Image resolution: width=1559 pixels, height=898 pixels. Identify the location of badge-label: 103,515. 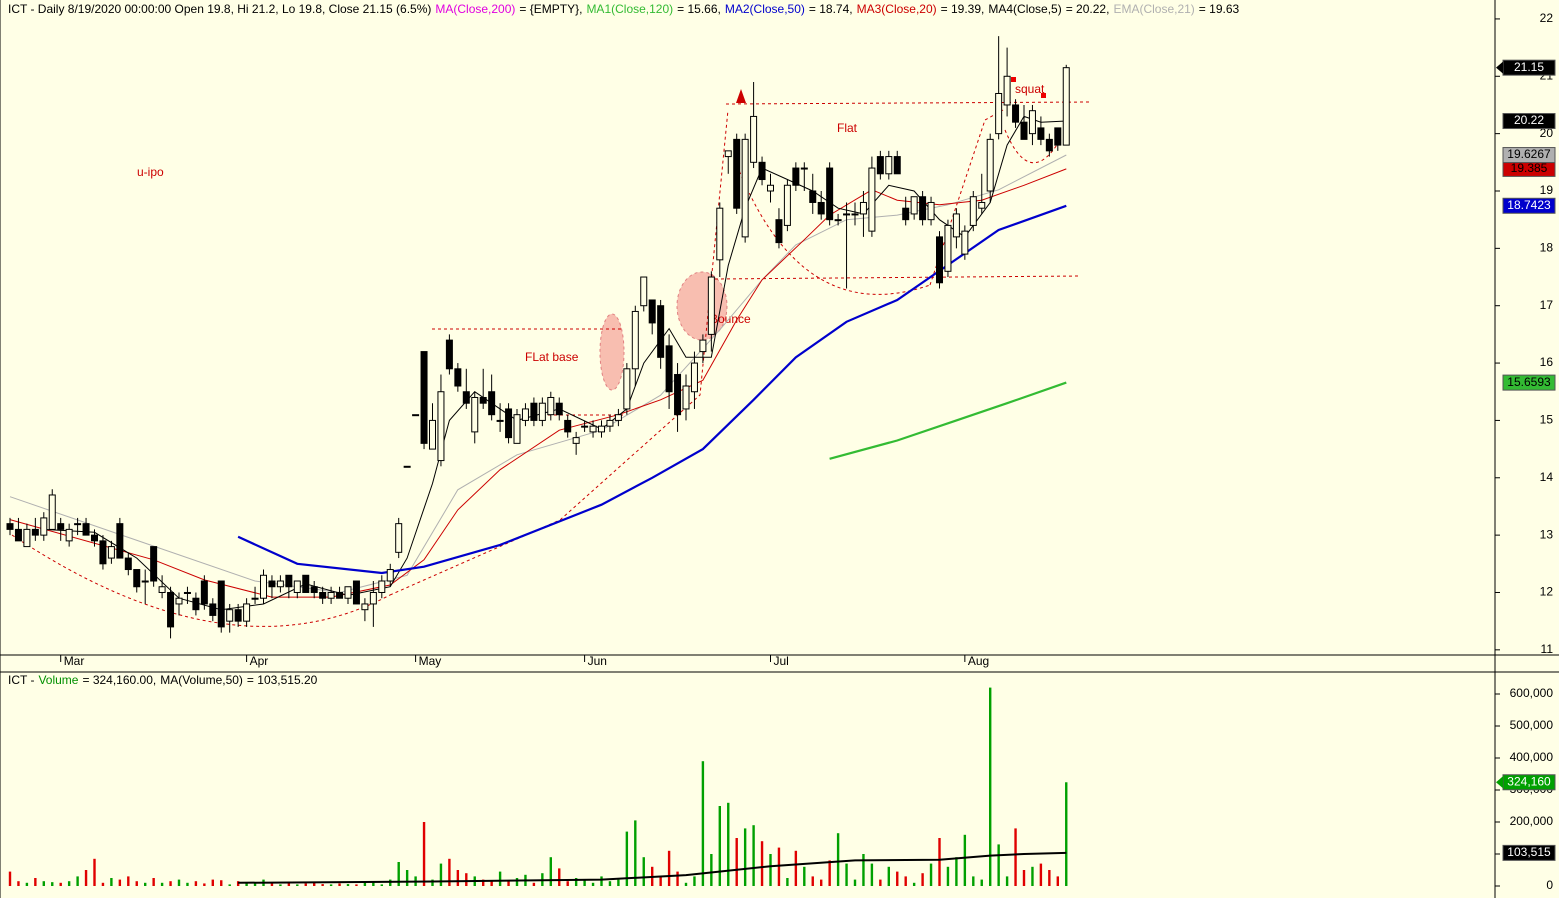
(1529, 852).